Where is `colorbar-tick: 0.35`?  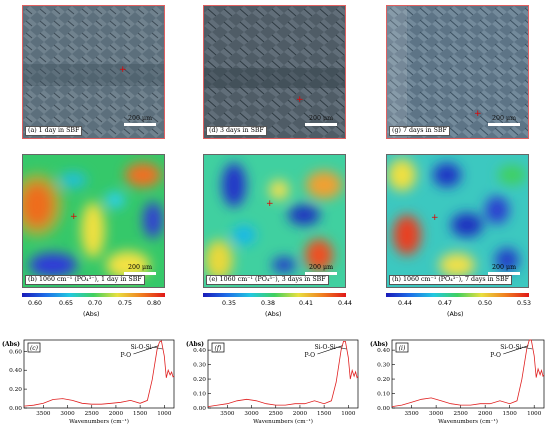
colorbar-tick: 0.35 is located at coordinates (229, 303).